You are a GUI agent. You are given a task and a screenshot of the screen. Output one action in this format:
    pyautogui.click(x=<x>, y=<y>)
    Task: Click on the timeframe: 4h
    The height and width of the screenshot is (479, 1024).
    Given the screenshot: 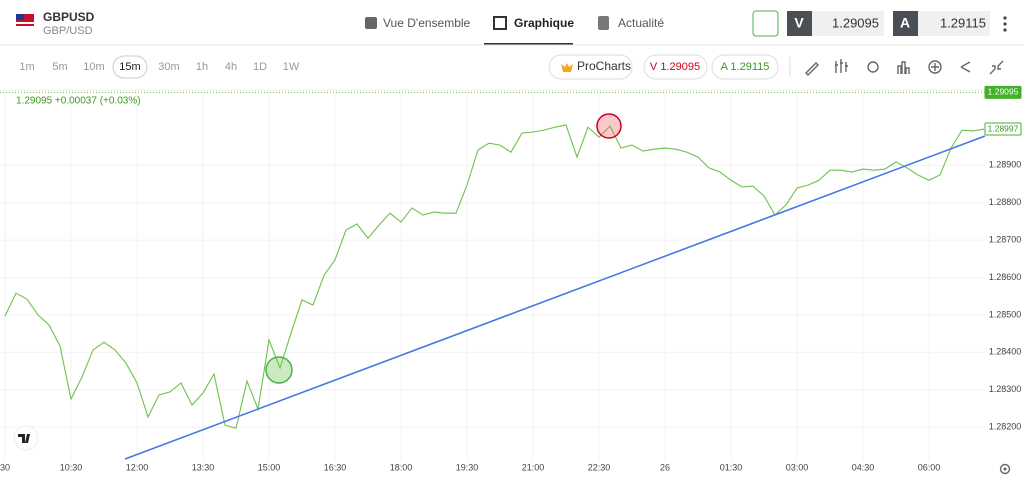 What is the action you would take?
    pyautogui.click(x=231, y=67)
    